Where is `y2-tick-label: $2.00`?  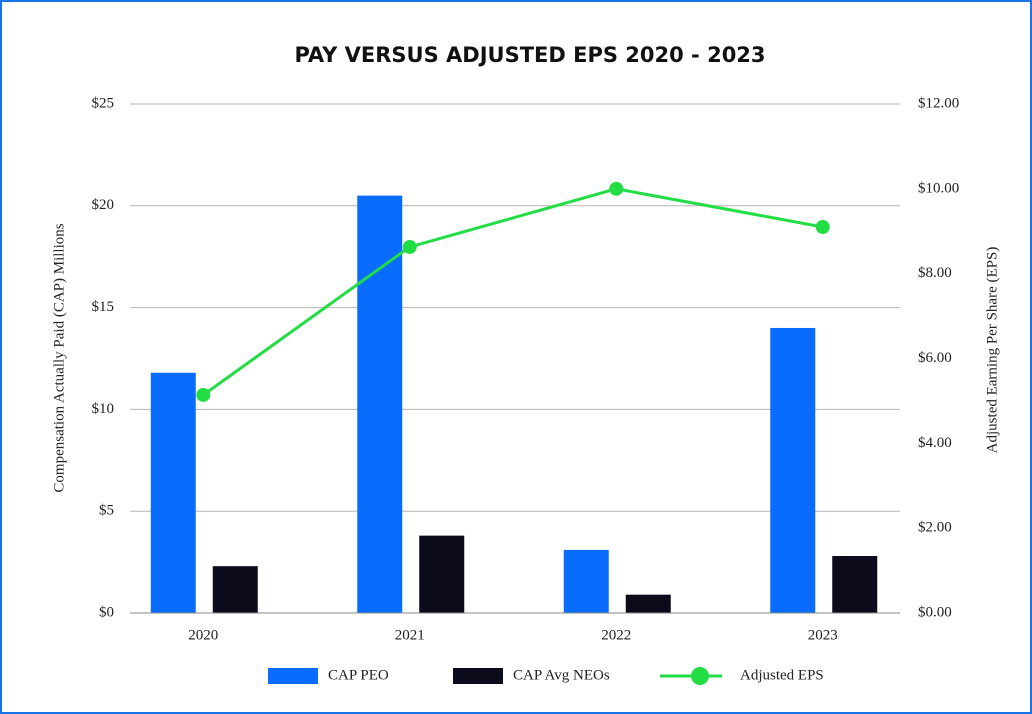
y2-tick-label: $2.00 is located at coordinates (935, 528).